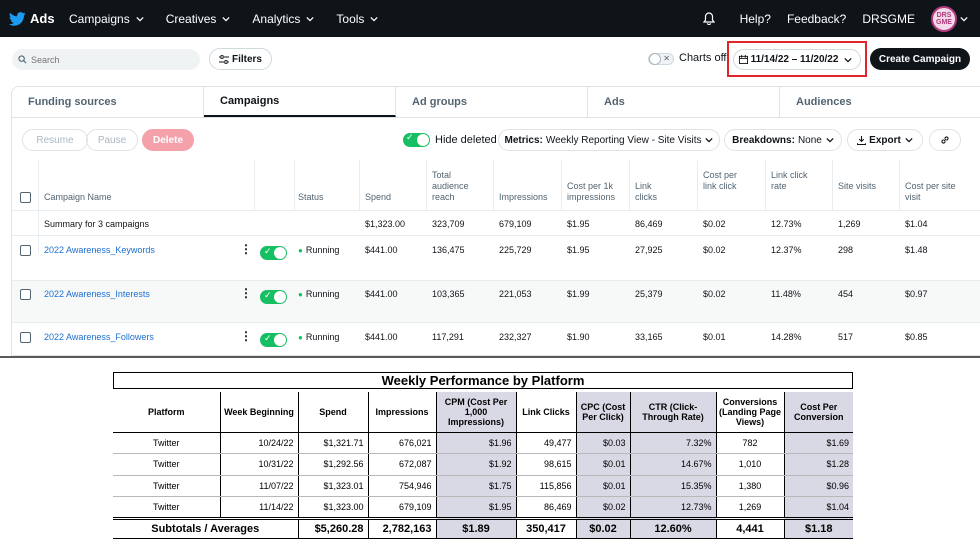  I want to click on report-cell: 49,477, so click(546, 443).